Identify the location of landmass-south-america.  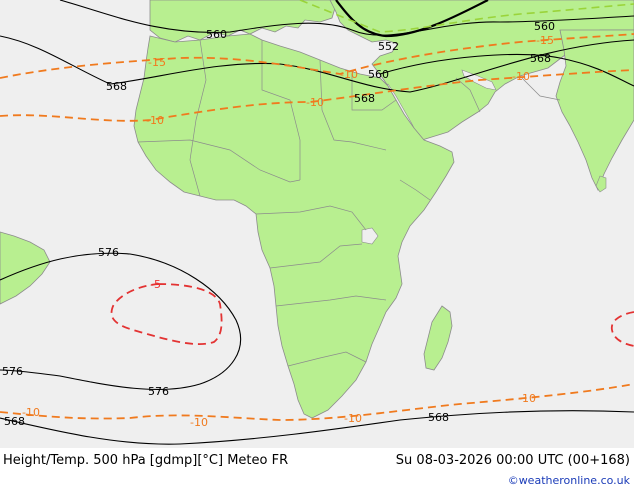
(25, 268).